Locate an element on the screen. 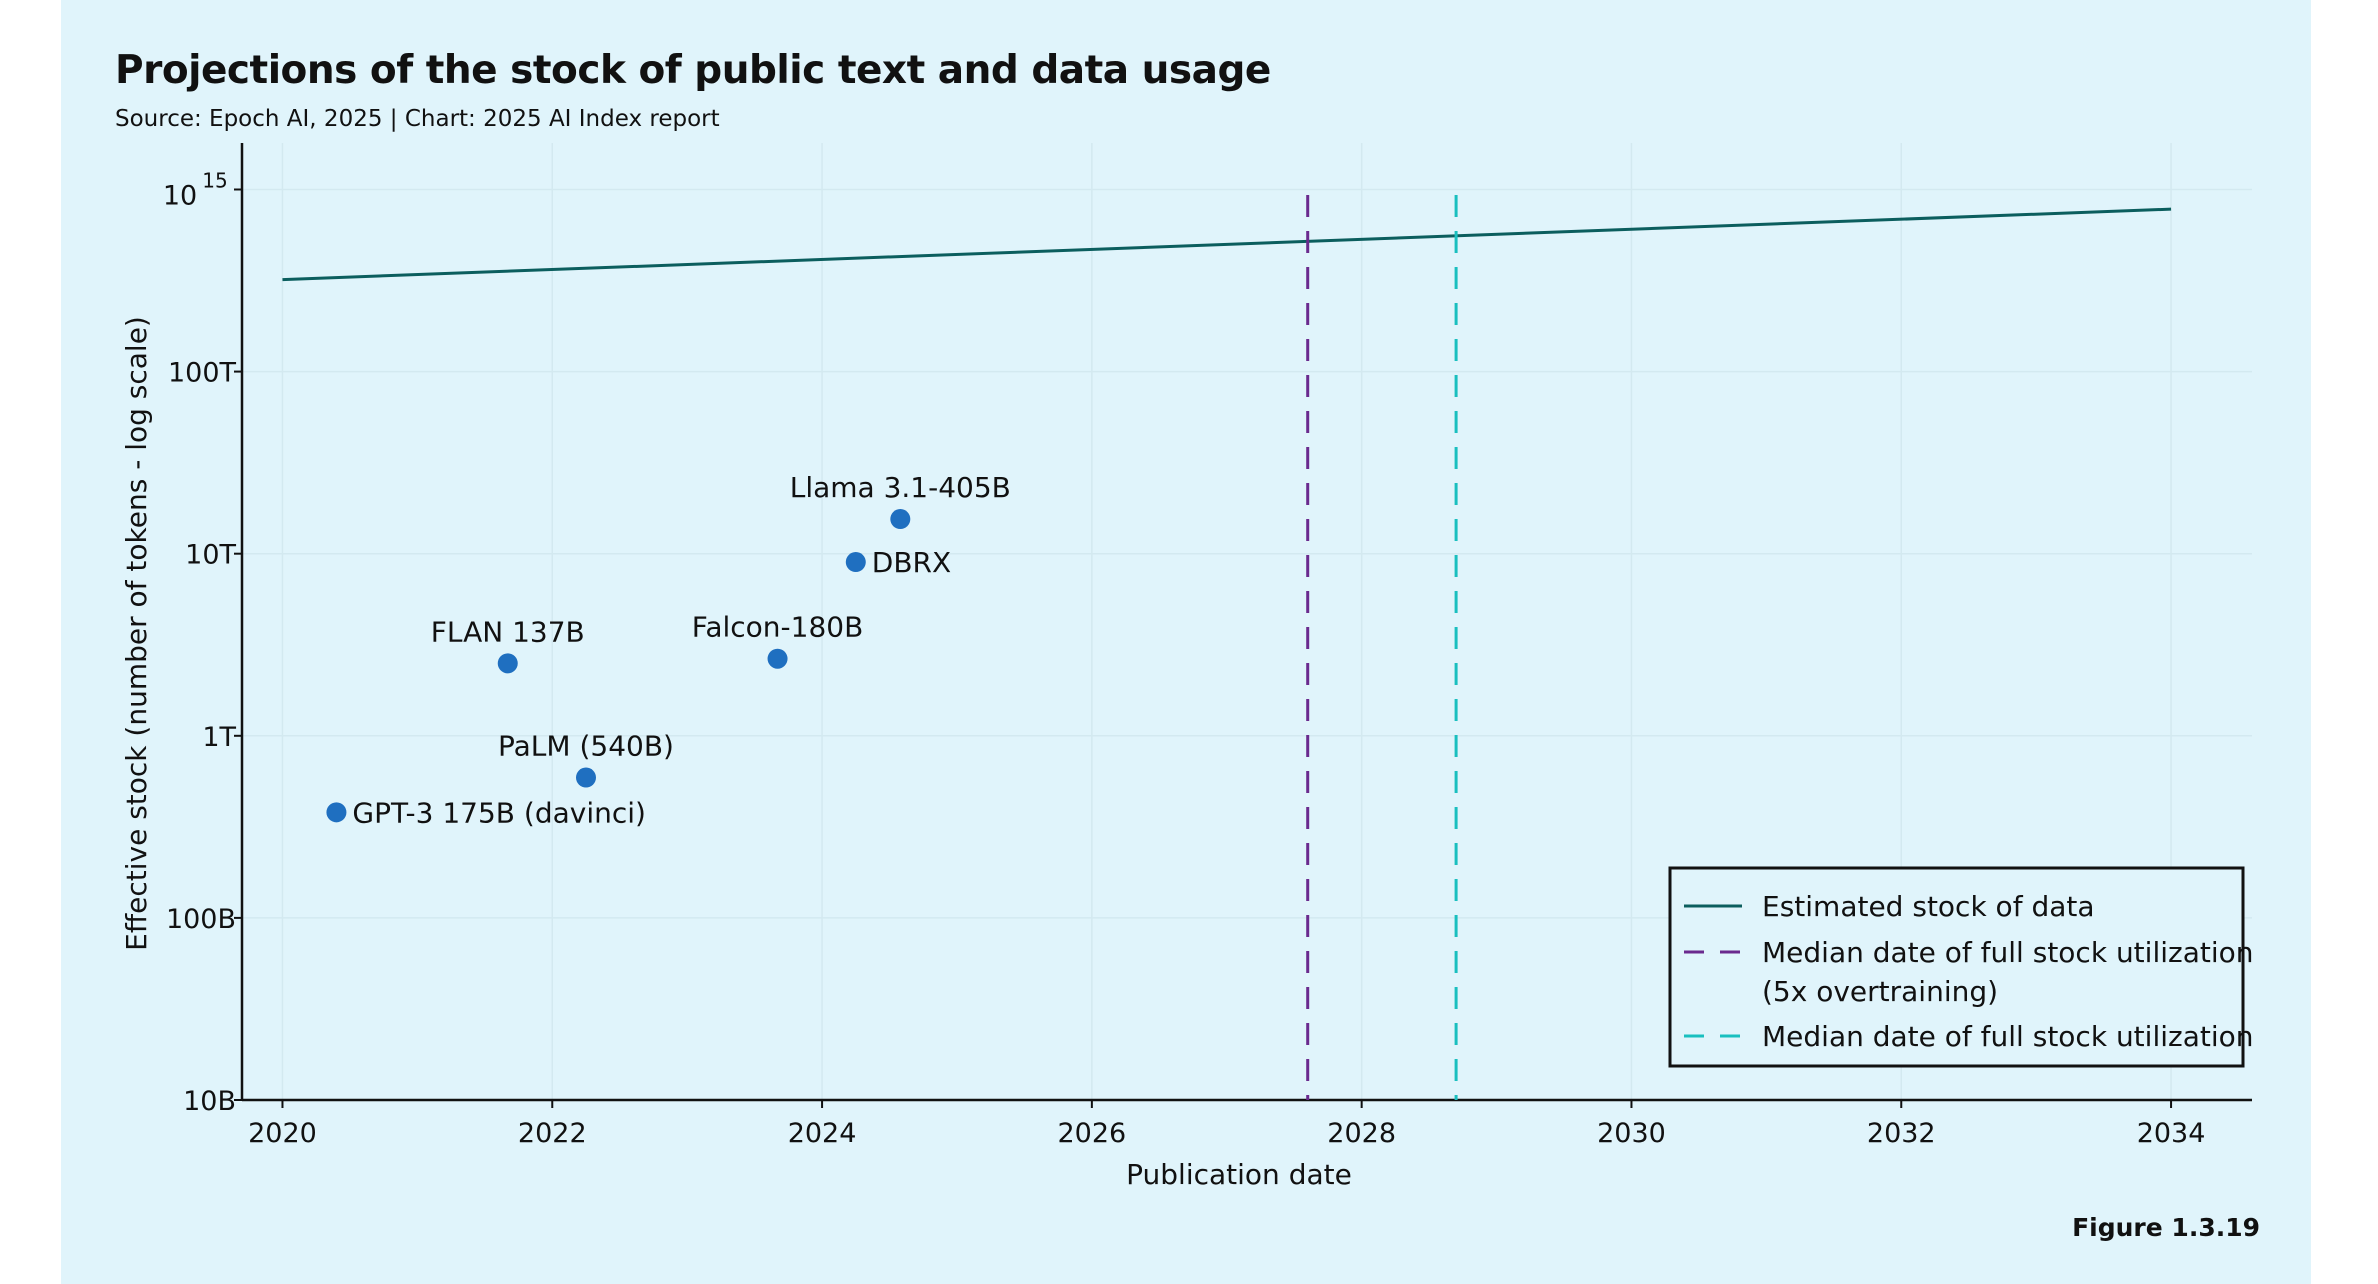 The width and height of the screenshot is (2378, 1284). x-tick-label: 2024 is located at coordinates (822, 1133).